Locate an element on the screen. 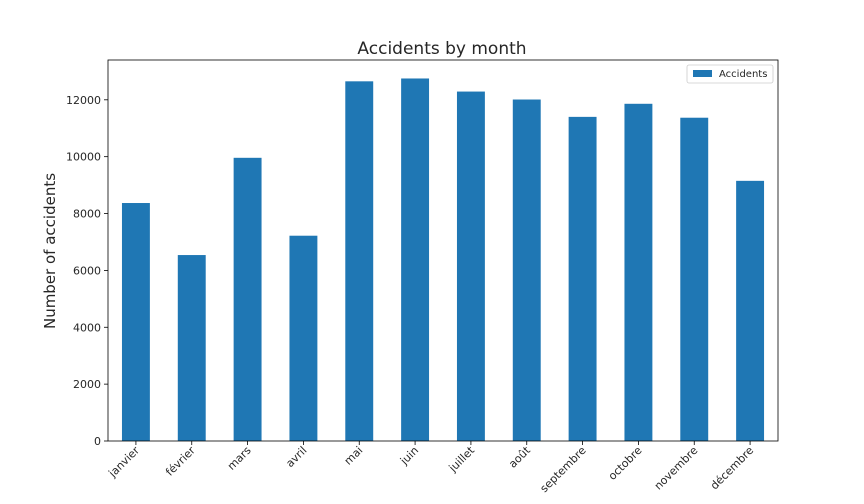 The width and height of the screenshot is (864, 504). bar-août is located at coordinates (526, 270).